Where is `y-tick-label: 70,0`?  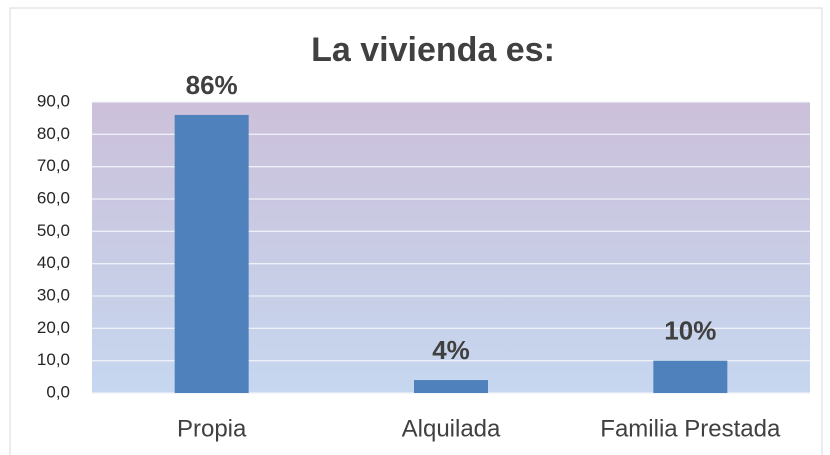
y-tick-label: 70,0 is located at coordinates (53, 165).